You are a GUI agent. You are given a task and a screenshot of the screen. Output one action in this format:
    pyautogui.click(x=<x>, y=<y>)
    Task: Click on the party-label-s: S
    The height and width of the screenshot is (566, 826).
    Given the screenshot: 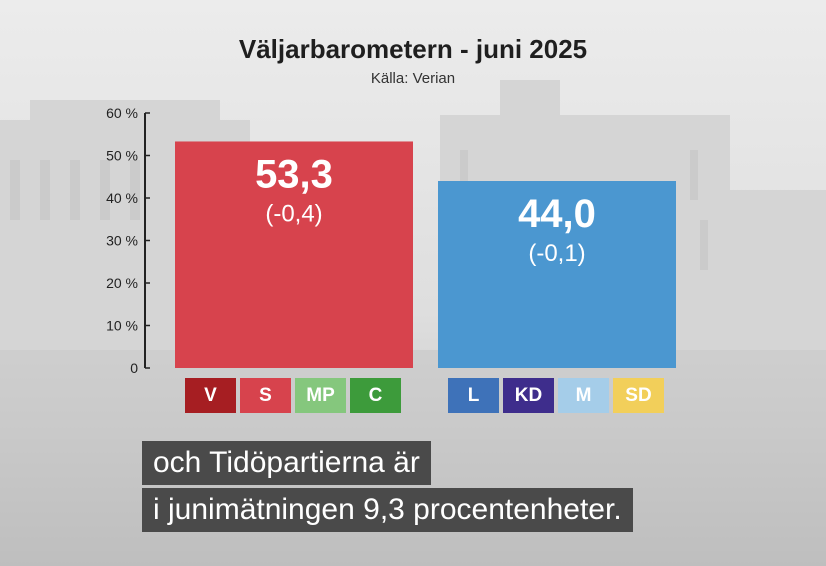 What is the action you would take?
    pyautogui.click(x=265, y=395)
    